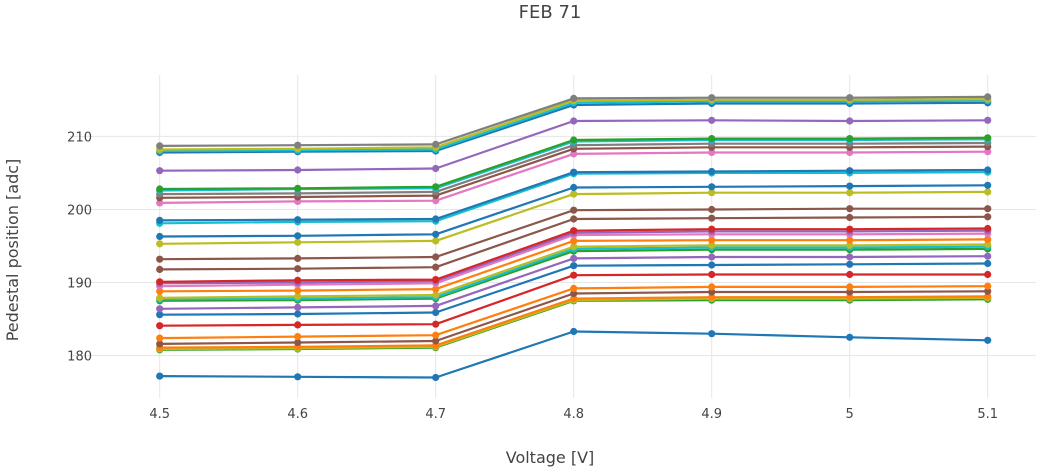 The image size is (1041, 468). Describe the element at coordinates (850, 414) in the screenshot. I see `x-tick-label: 5` at that location.